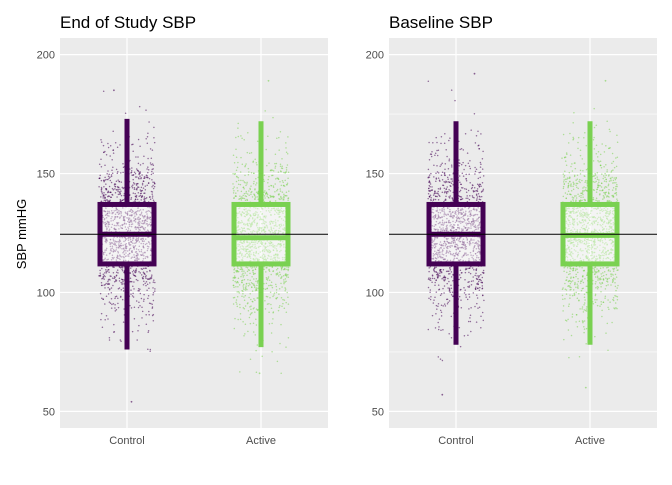  What do you see at coordinates (46, 293) in the screenshot?
I see `y-tick-label: 100` at bounding box center [46, 293].